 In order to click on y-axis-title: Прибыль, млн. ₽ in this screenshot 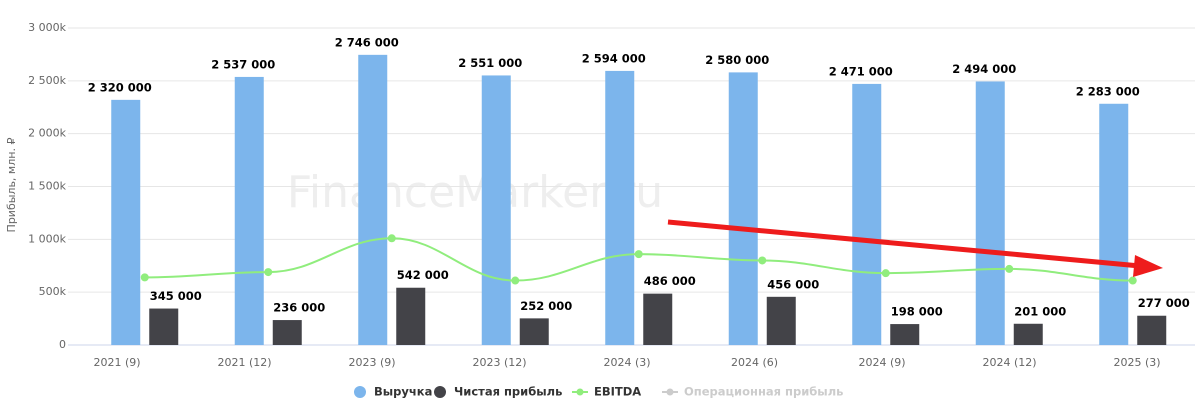, I will do `click(11, 185)`.